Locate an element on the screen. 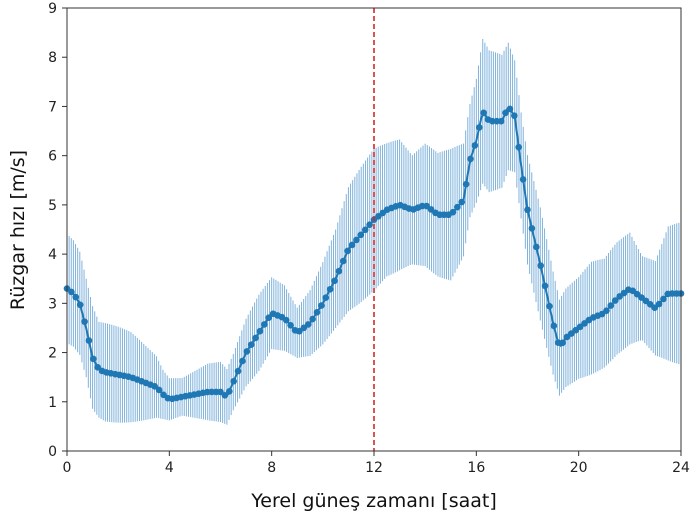 This screenshot has height=517, width=696. y-tick-label: 5 is located at coordinates (52, 206).